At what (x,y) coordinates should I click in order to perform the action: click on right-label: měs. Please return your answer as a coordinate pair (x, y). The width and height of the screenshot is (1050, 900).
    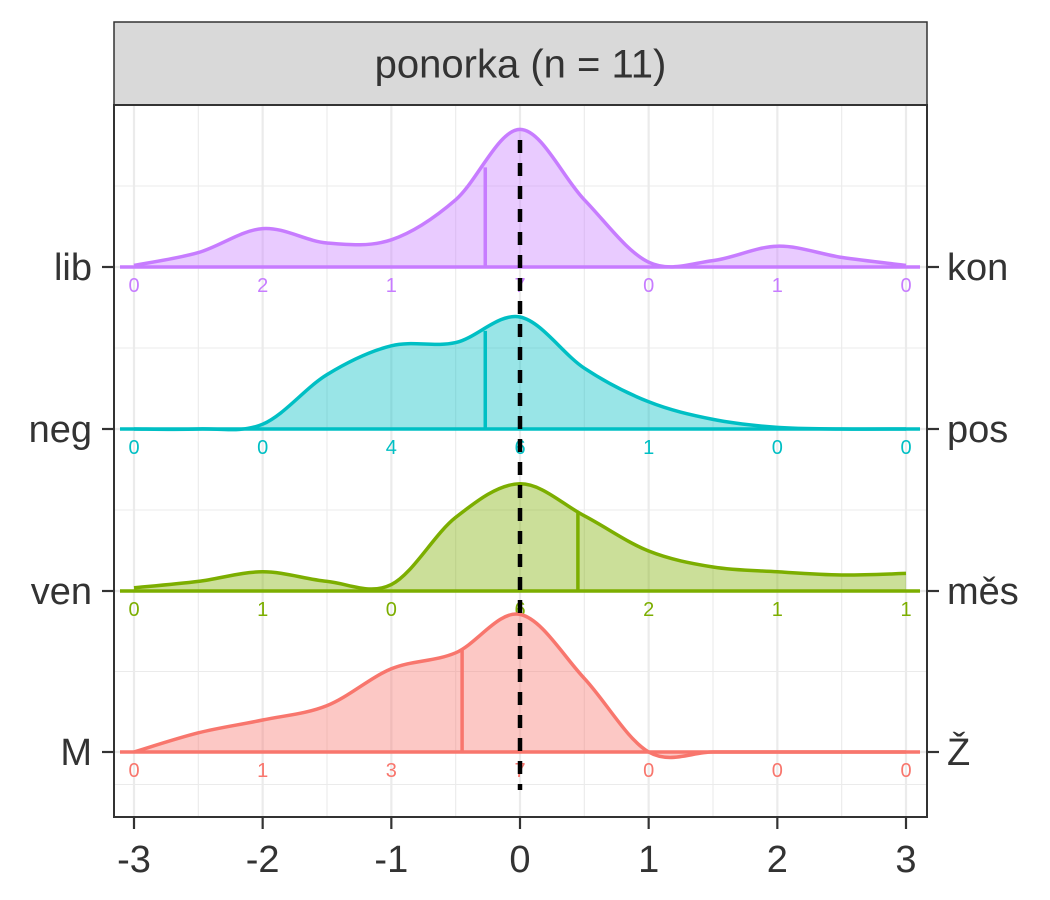
    Looking at the image, I should click on (983, 592).